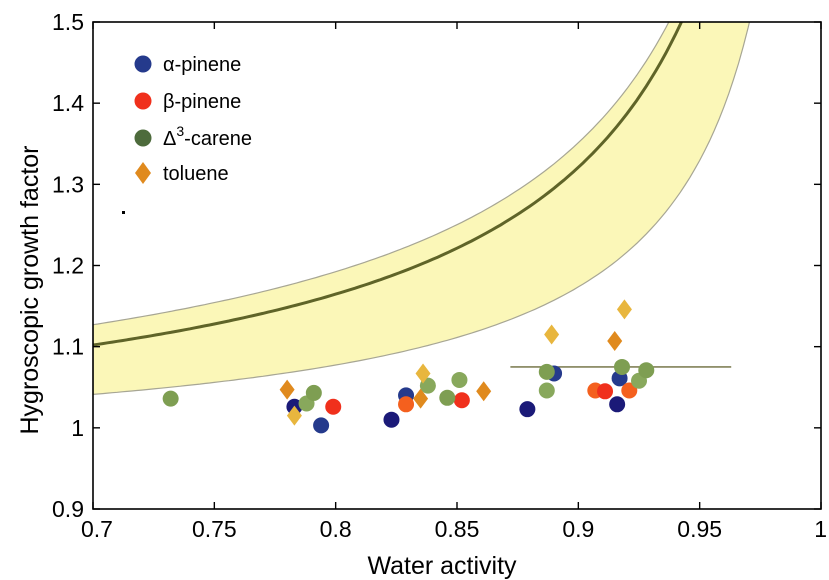 This screenshot has width=829, height=580. I want to click on data-points, so click(408, 366).